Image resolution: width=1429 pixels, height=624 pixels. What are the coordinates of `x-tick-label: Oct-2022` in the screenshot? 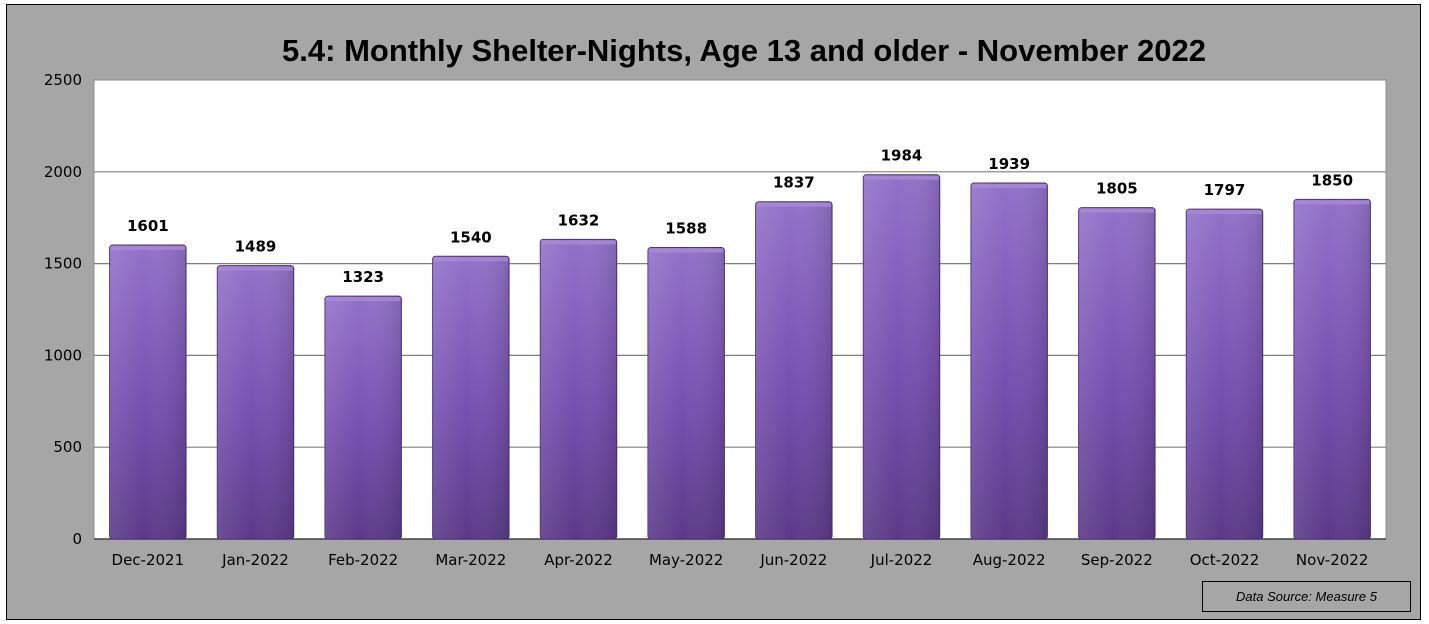 It's located at (1225, 560).